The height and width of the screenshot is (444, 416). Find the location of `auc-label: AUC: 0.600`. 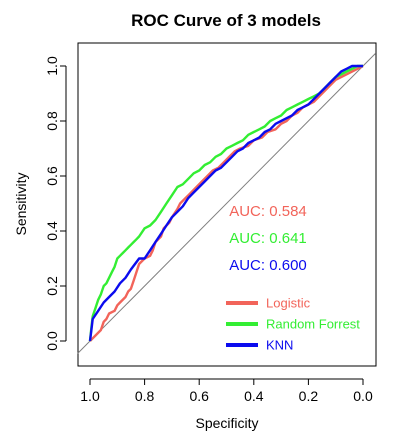

auc-label: AUC: 0.600 is located at coordinates (268, 265).